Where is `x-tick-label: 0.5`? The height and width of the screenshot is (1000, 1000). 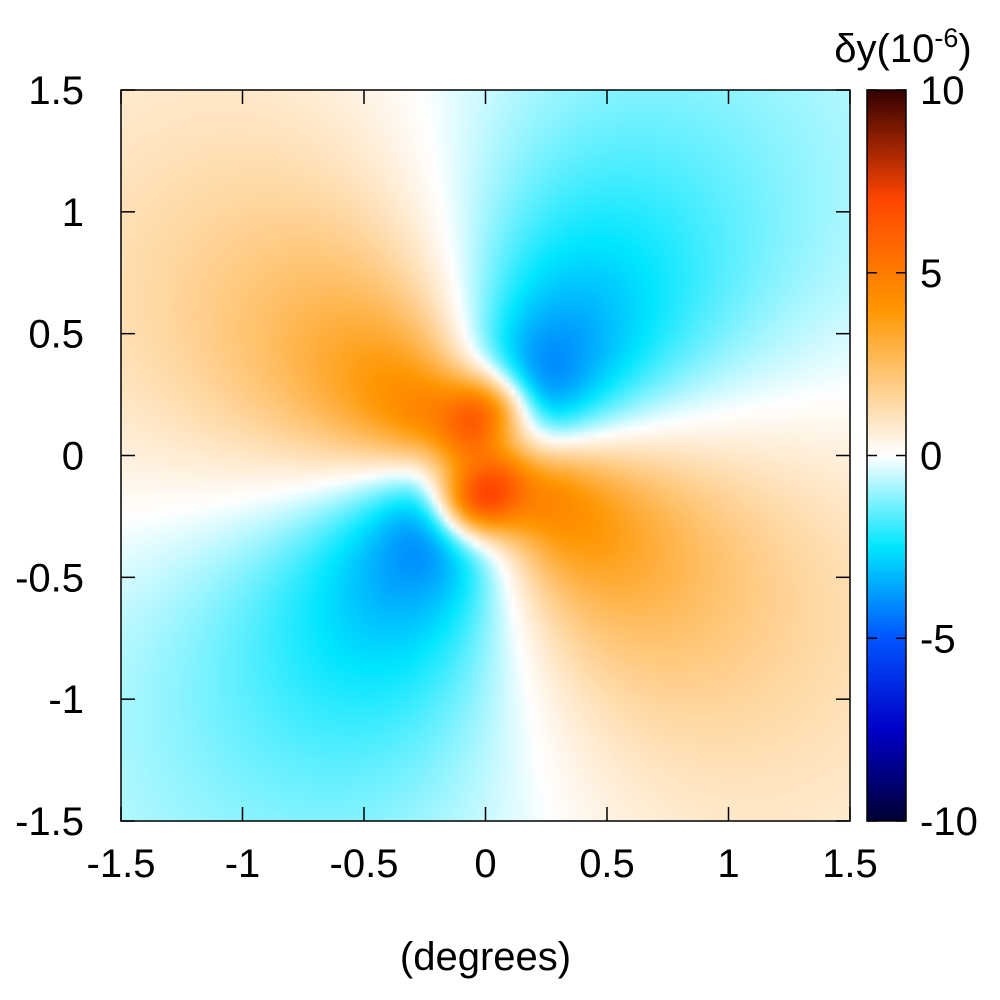
x-tick-label: 0.5 is located at coordinates (607, 864).